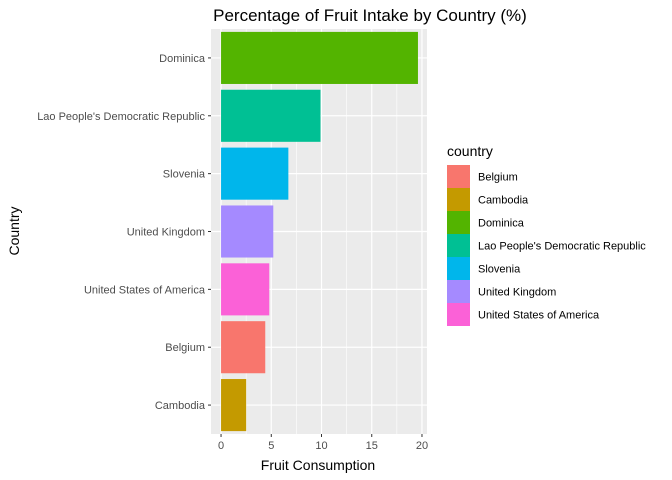 This screenshot has width=672, height=480. Describe the element at coordinates (470, 151) in the screenshot. I see `legend-title: country` at that location.